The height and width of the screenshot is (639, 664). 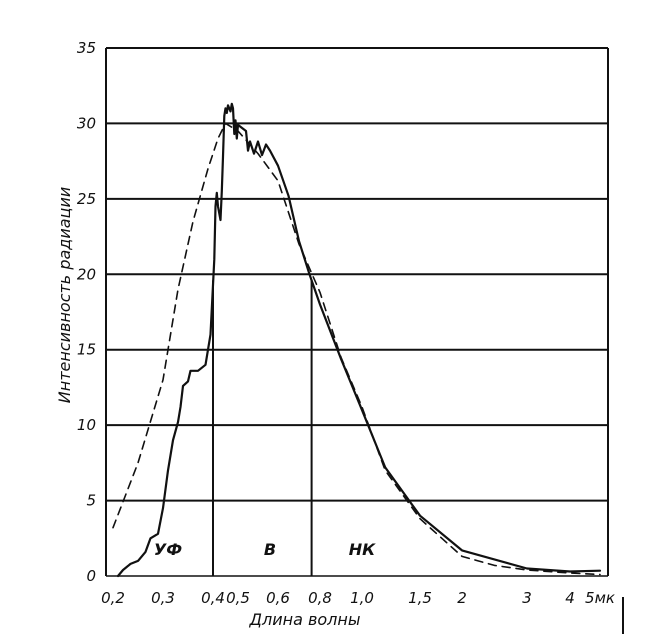 I want to click on y-tick-label: 25, so click(x=86, y=199).